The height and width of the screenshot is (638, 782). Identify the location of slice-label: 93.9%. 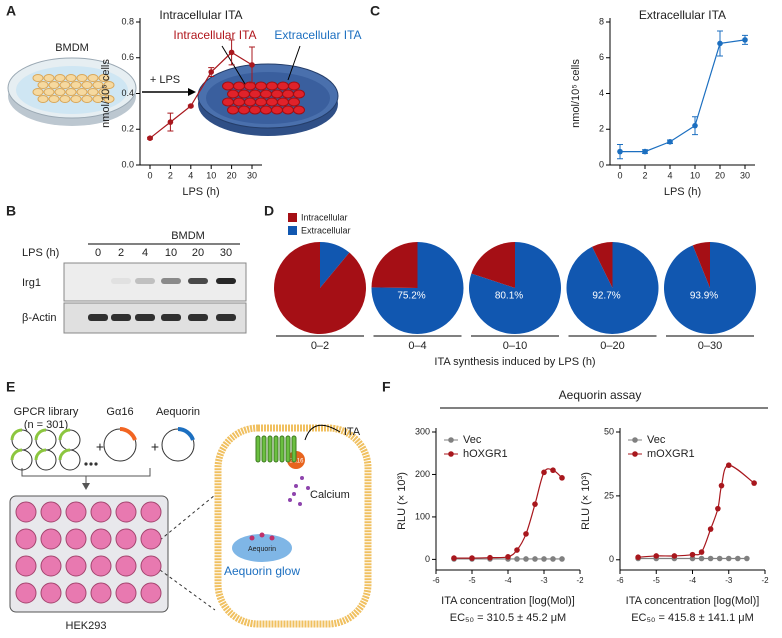
(704, 296).